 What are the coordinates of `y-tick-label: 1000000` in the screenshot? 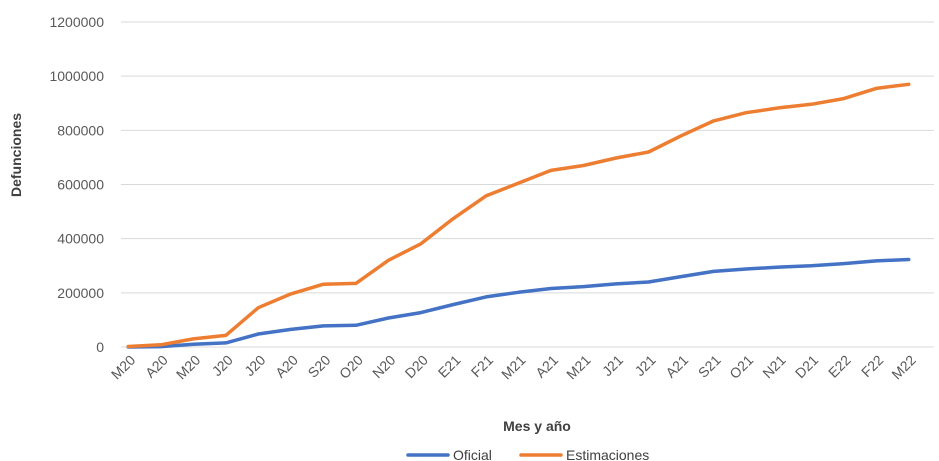 It's located at (76, 76).